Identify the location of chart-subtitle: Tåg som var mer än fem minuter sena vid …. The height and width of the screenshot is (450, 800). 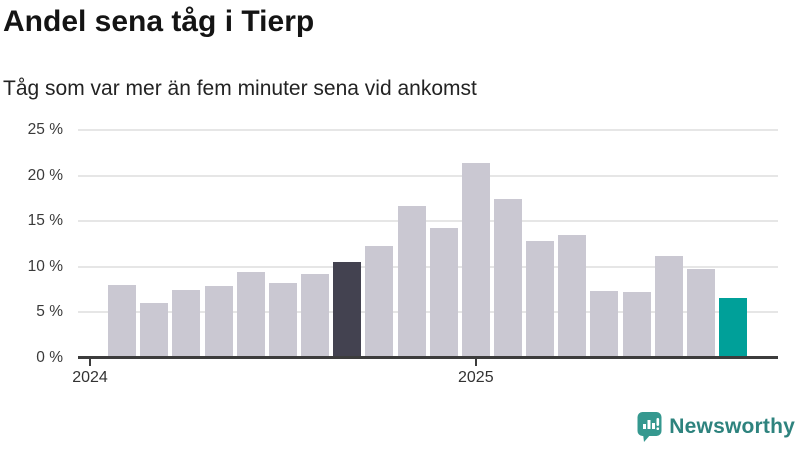
(240, 88).